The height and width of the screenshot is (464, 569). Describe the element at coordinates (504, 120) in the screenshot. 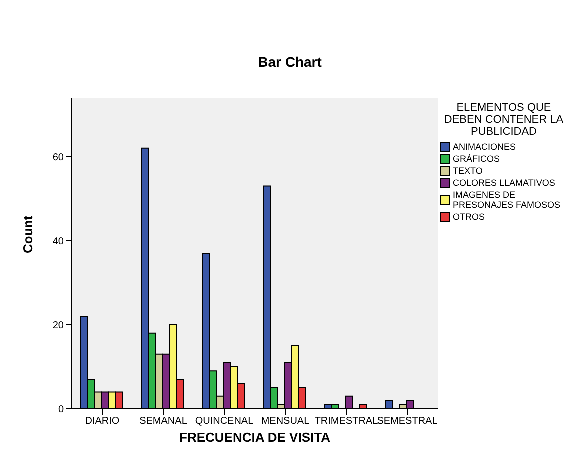

I see `legend-title: ELEMENTOS QUE DEBEN CONTENER LA PUBLICIDAD` at that location.